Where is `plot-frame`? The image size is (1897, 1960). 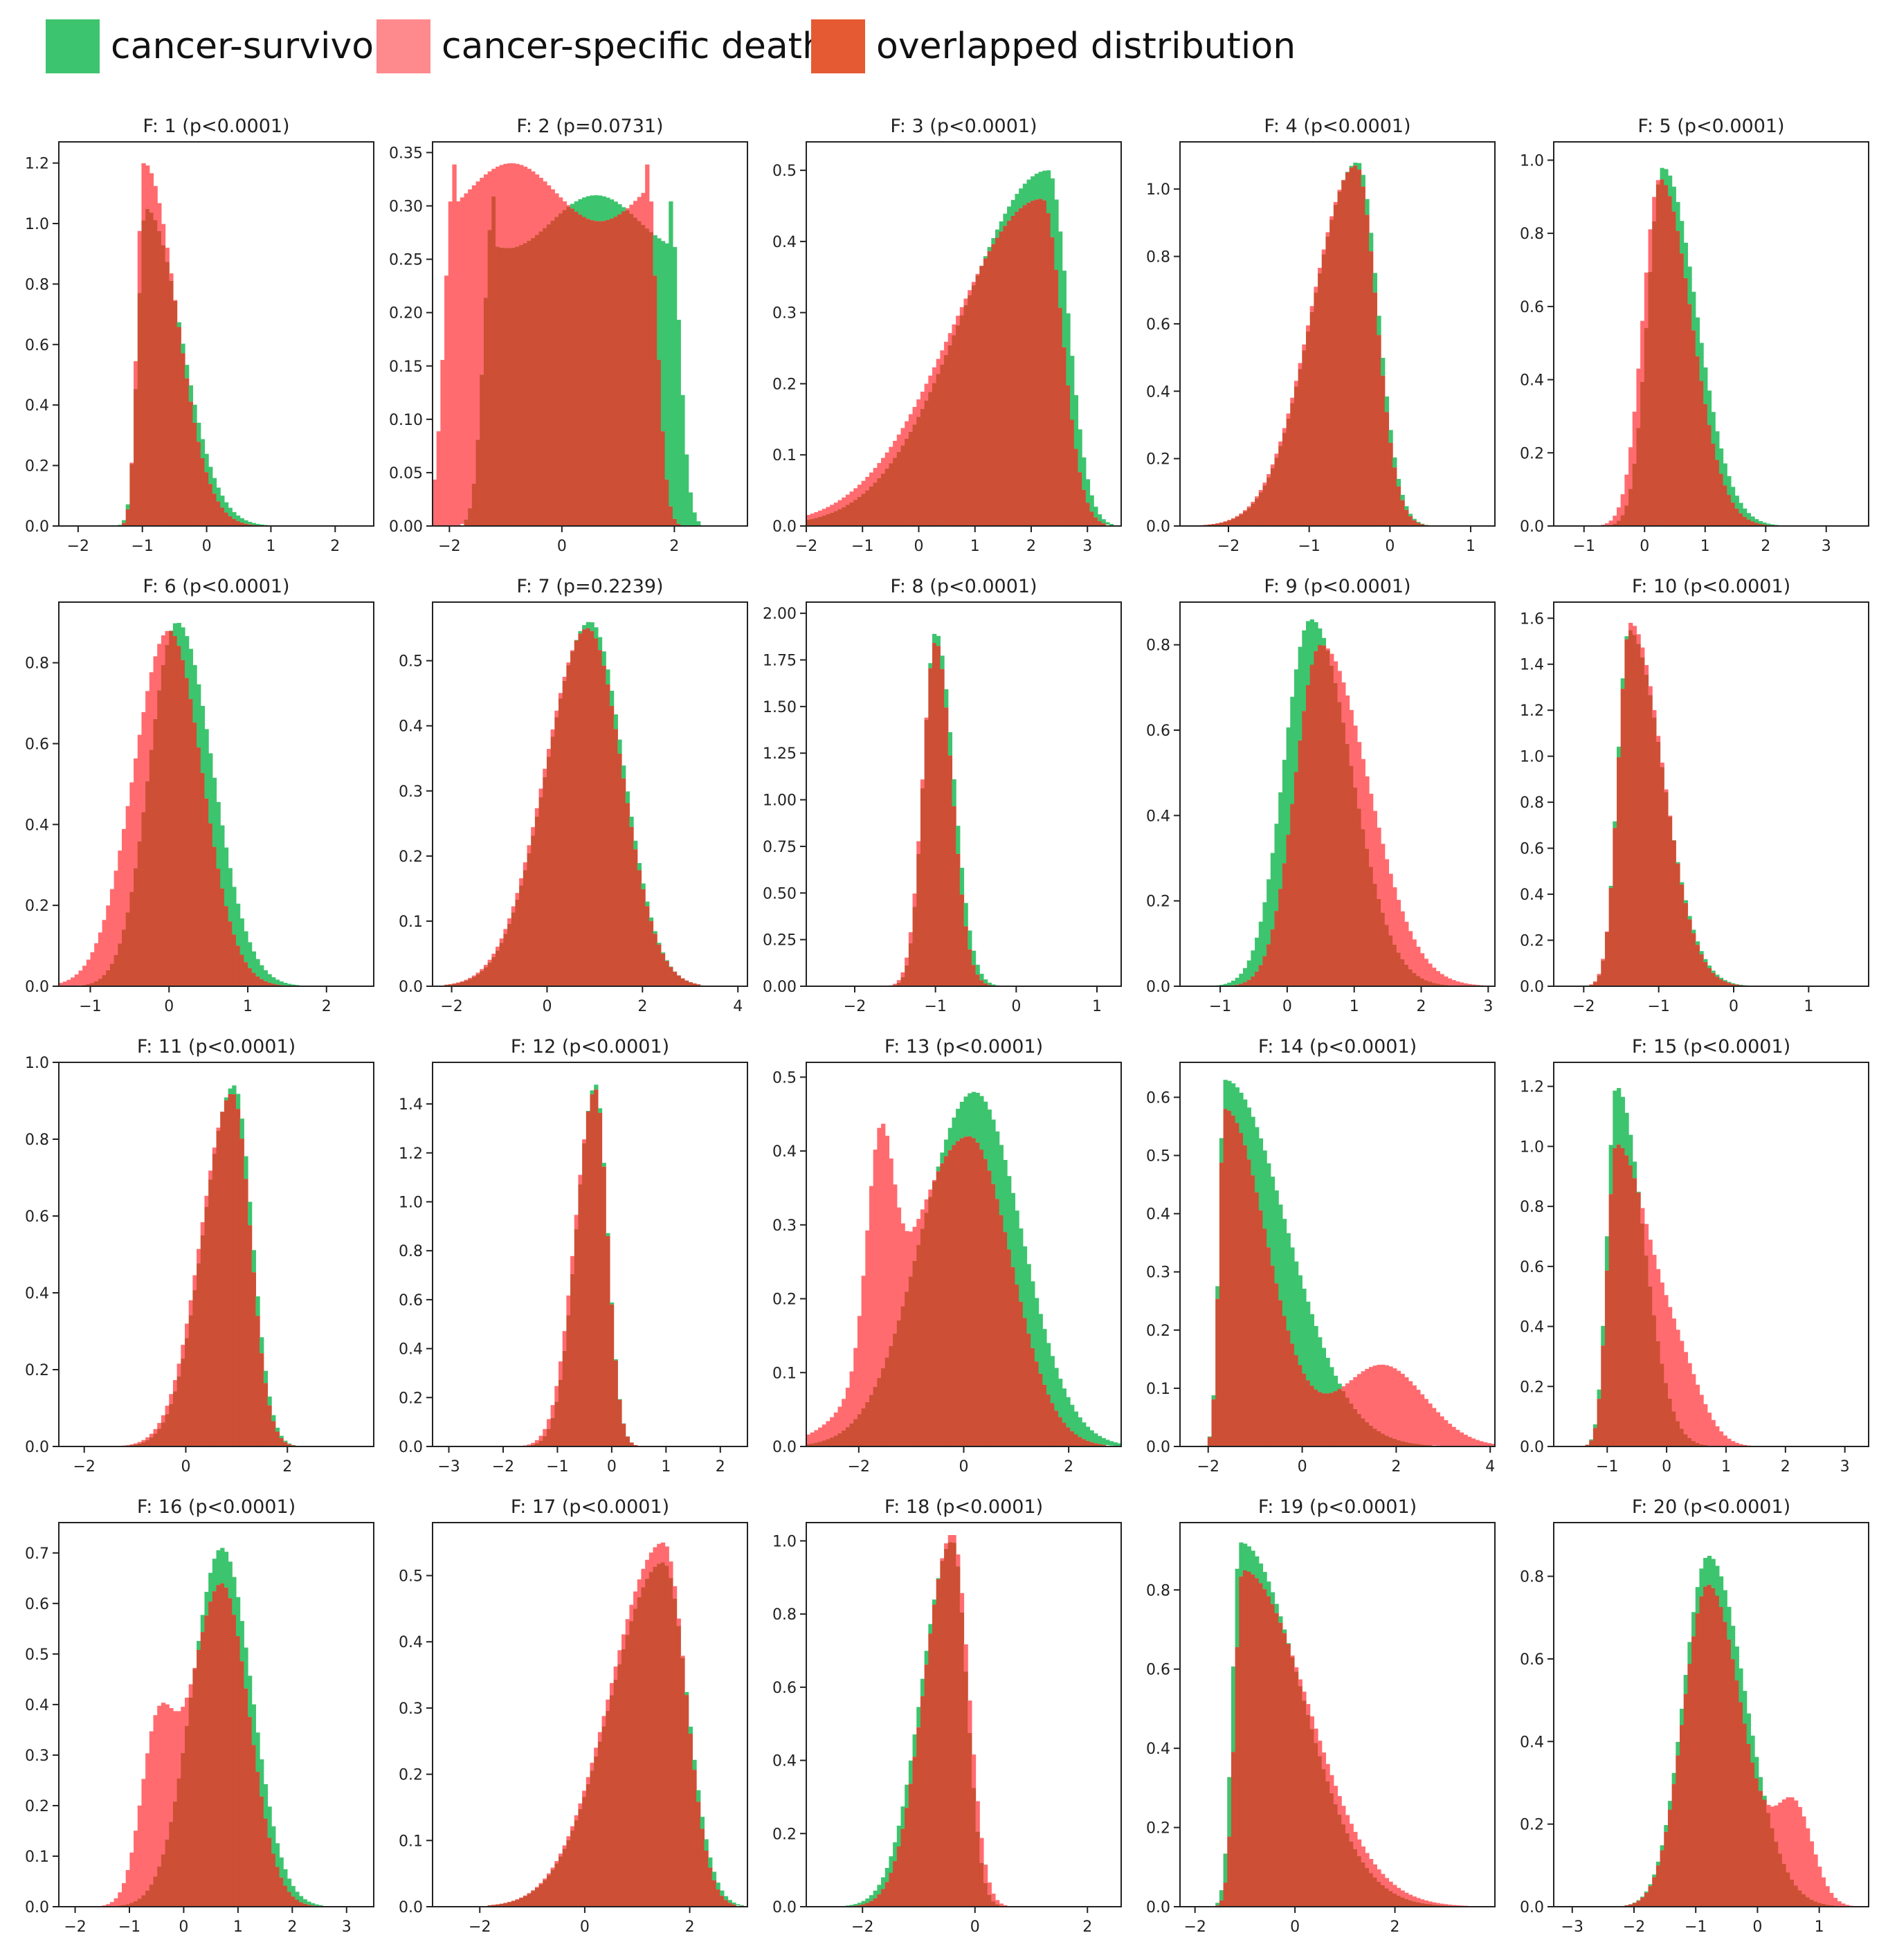
plot-frame is located at coordinates (216, 334).